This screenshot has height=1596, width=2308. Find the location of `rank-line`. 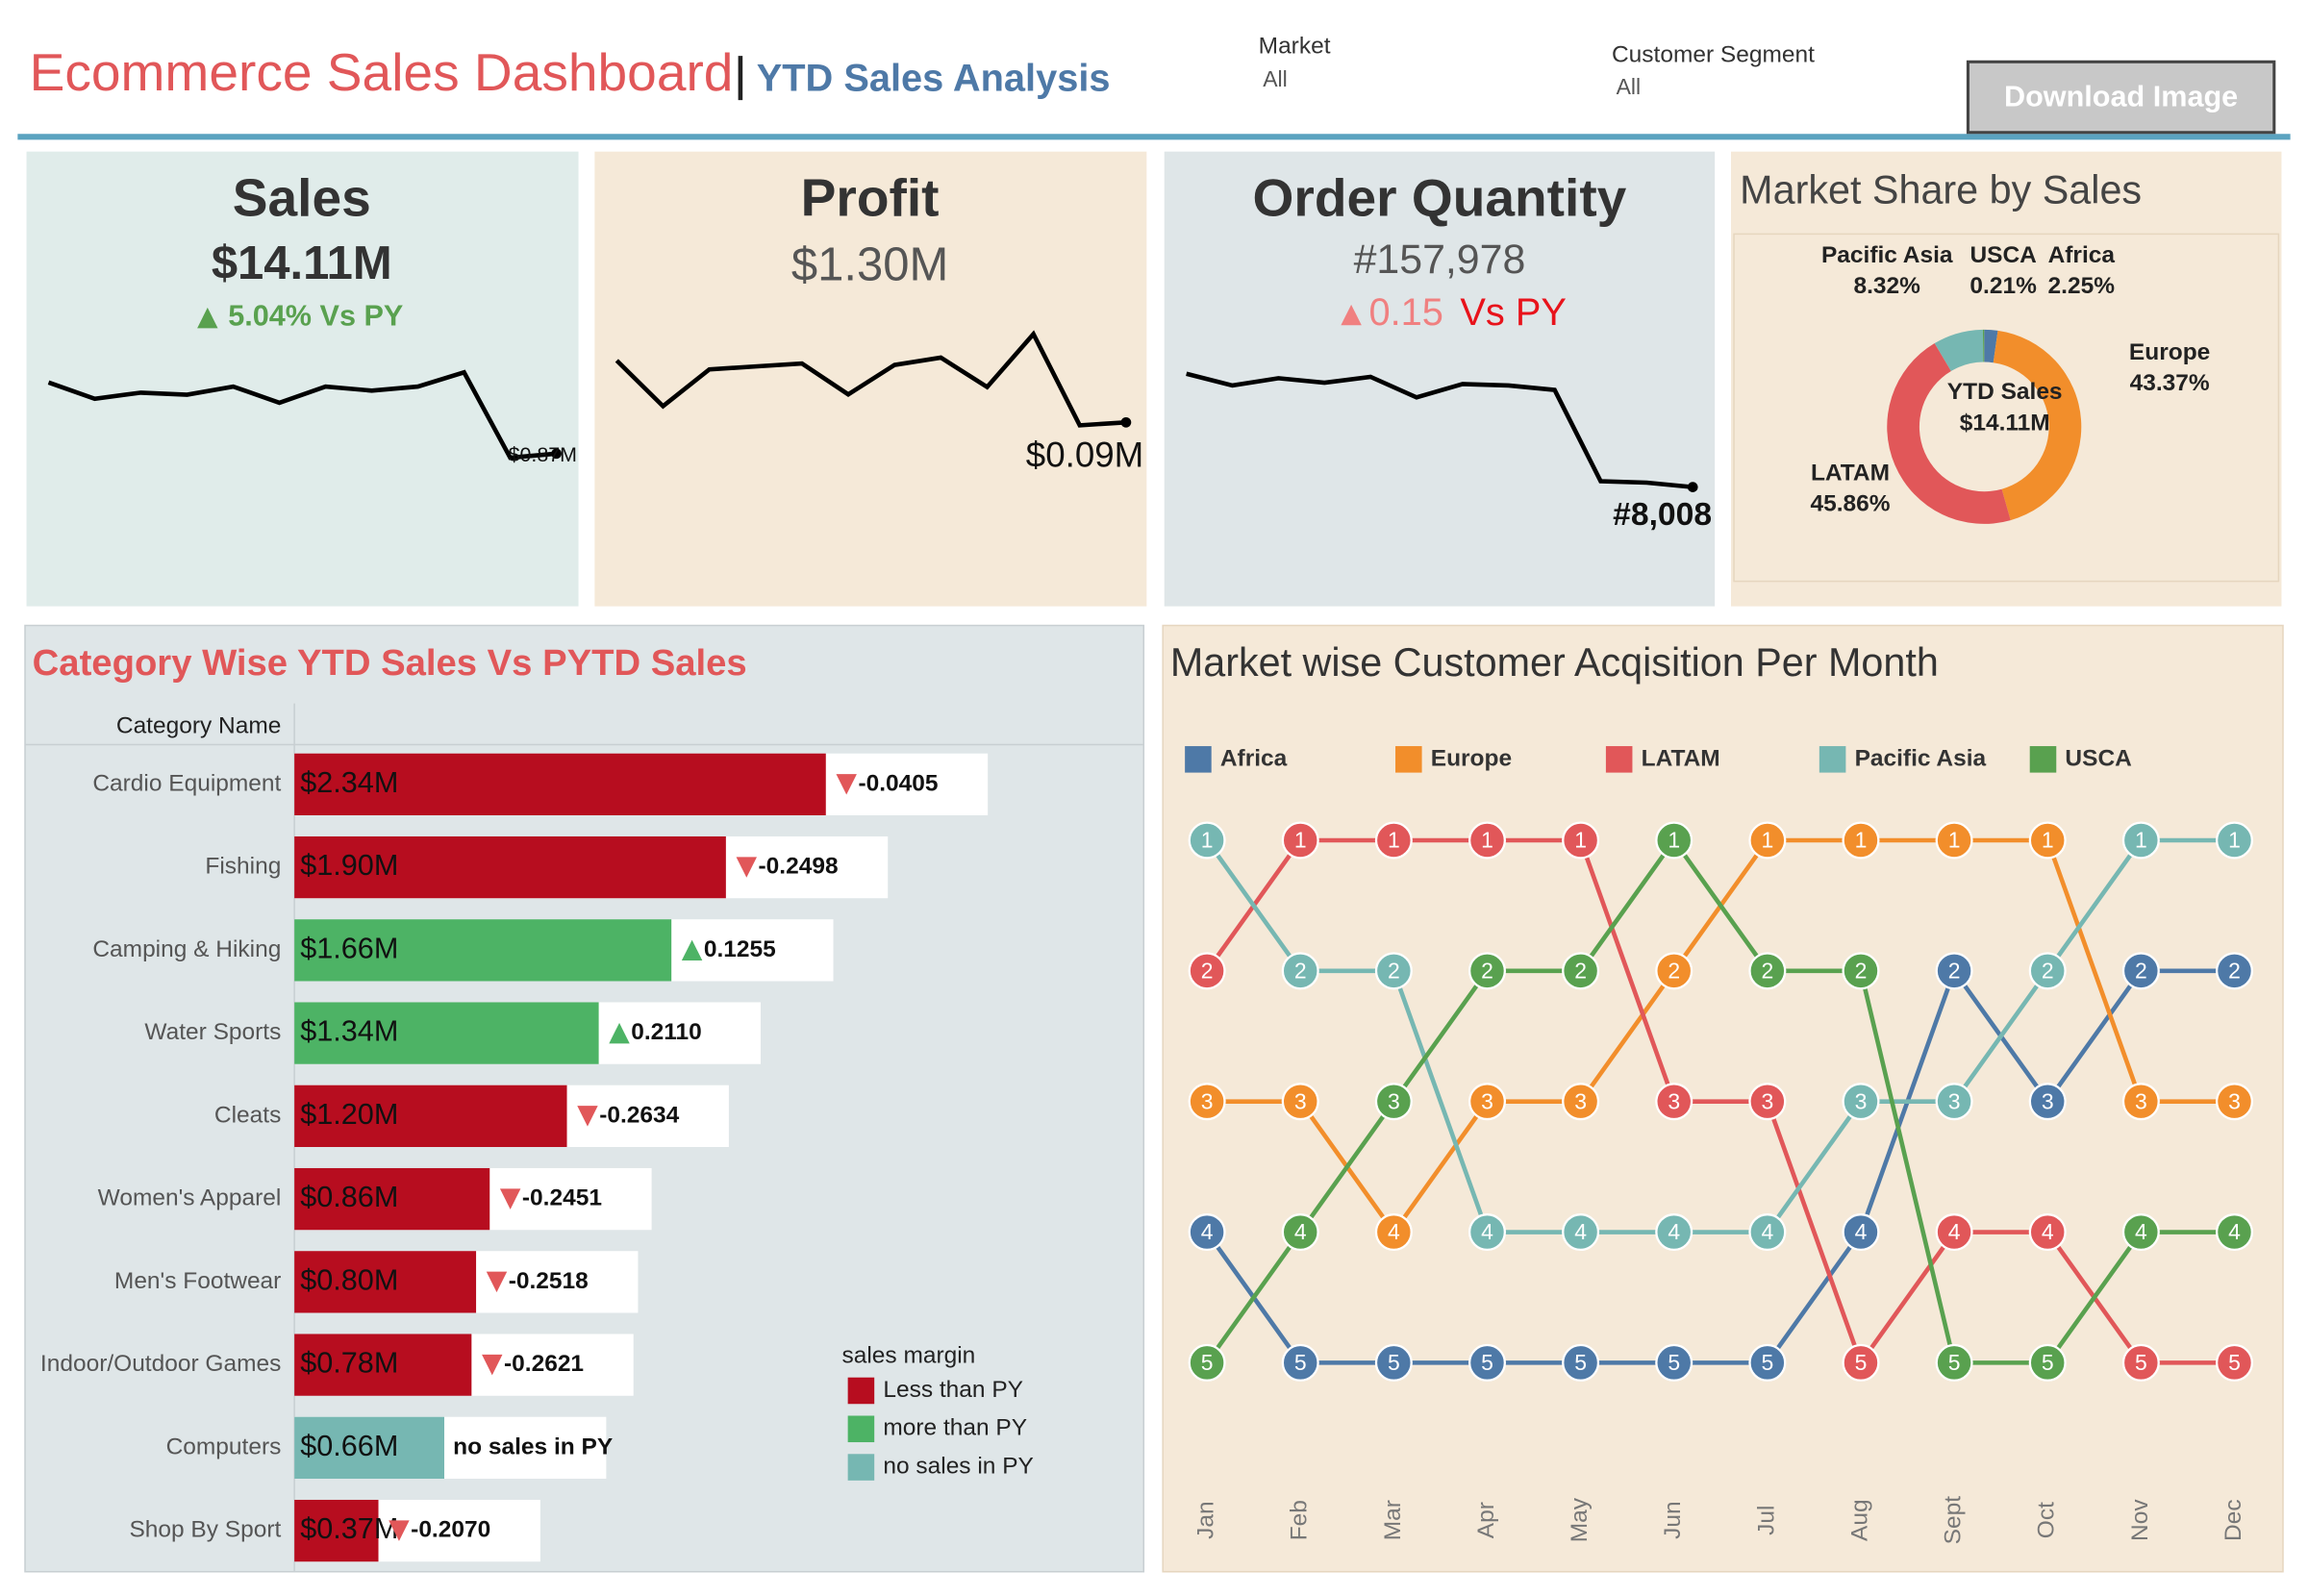

rank-line is located at coordinates (1720, 1100).